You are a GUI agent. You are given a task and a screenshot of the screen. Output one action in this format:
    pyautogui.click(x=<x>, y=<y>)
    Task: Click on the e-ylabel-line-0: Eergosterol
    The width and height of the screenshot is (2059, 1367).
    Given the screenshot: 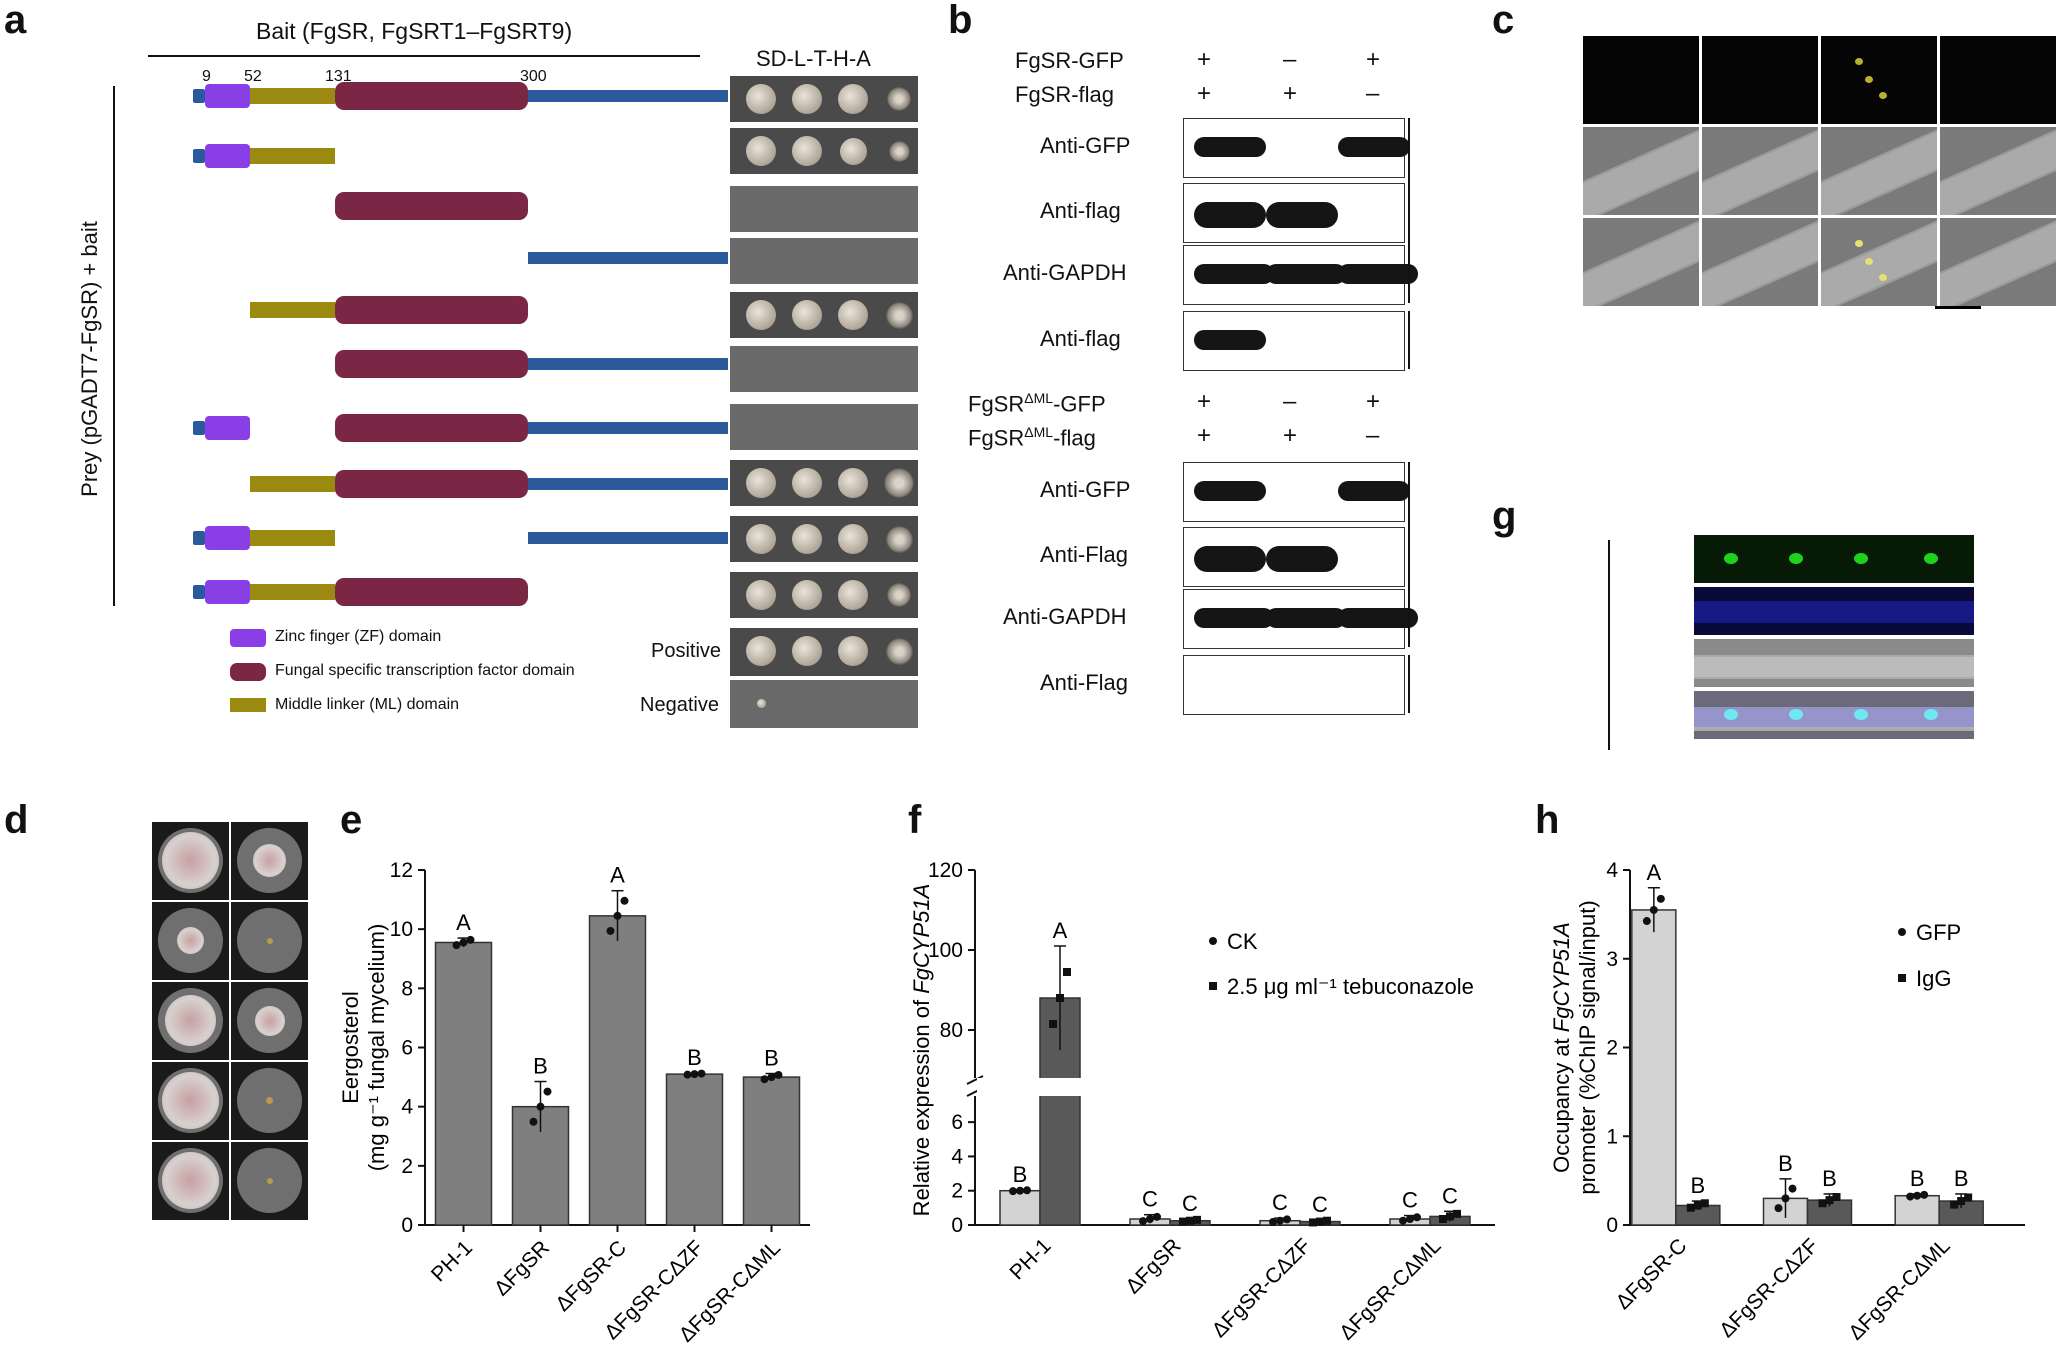 What is the action you would take?
    pyautogui.click(x=350, y=1047)
    